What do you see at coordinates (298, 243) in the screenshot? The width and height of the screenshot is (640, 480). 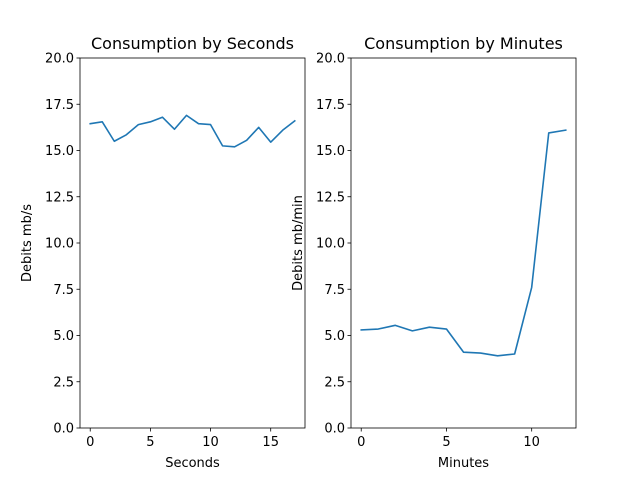 I see `y-axis-label: Debits mb/min` at bounding box center [298, 243].